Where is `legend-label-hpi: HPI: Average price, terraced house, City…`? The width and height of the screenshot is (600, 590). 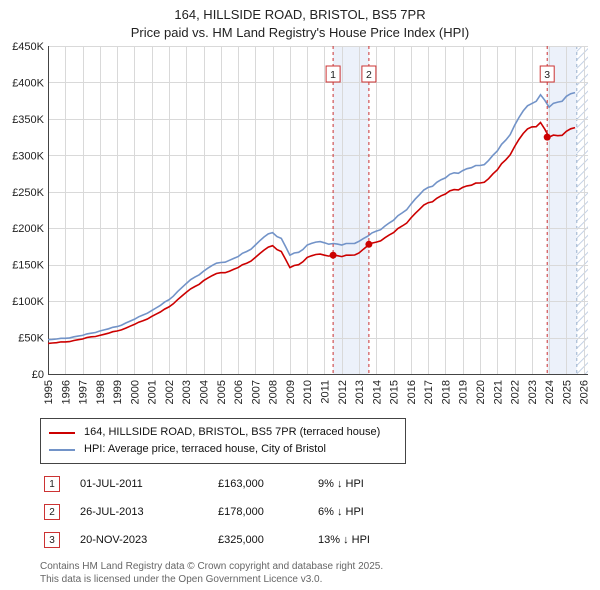 legend-label-hpi: HPI: Average price, terraced house, City… is located at coordinates (205, 449).